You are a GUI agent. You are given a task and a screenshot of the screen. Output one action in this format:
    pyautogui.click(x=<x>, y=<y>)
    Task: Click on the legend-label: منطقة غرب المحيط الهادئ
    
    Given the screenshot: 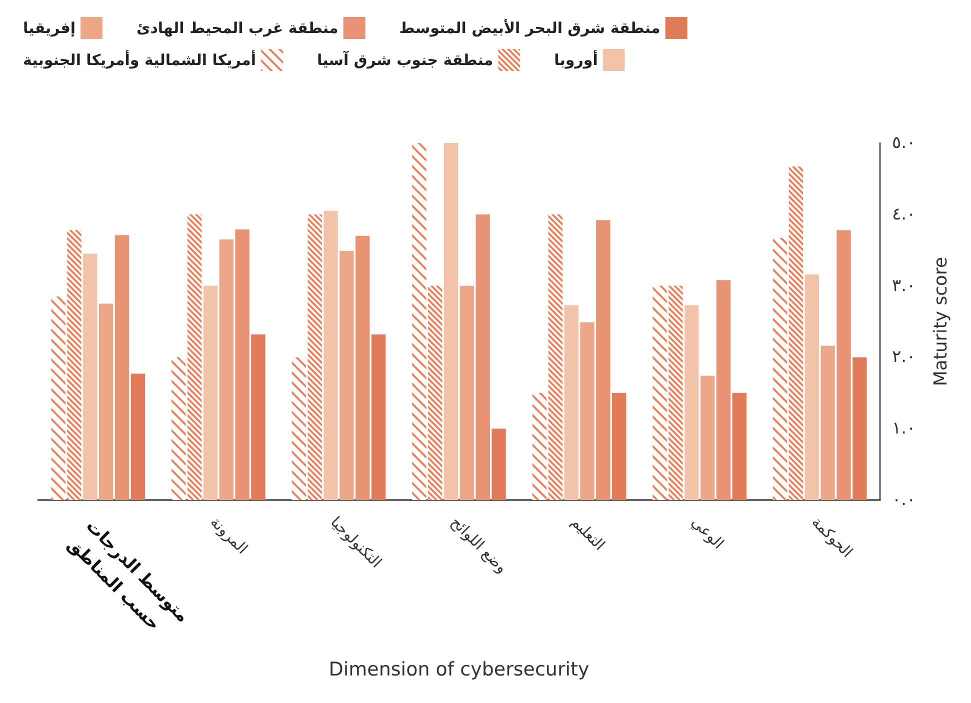 What is the action you would take?
    pyautogui.click(x=237, y=28)
    